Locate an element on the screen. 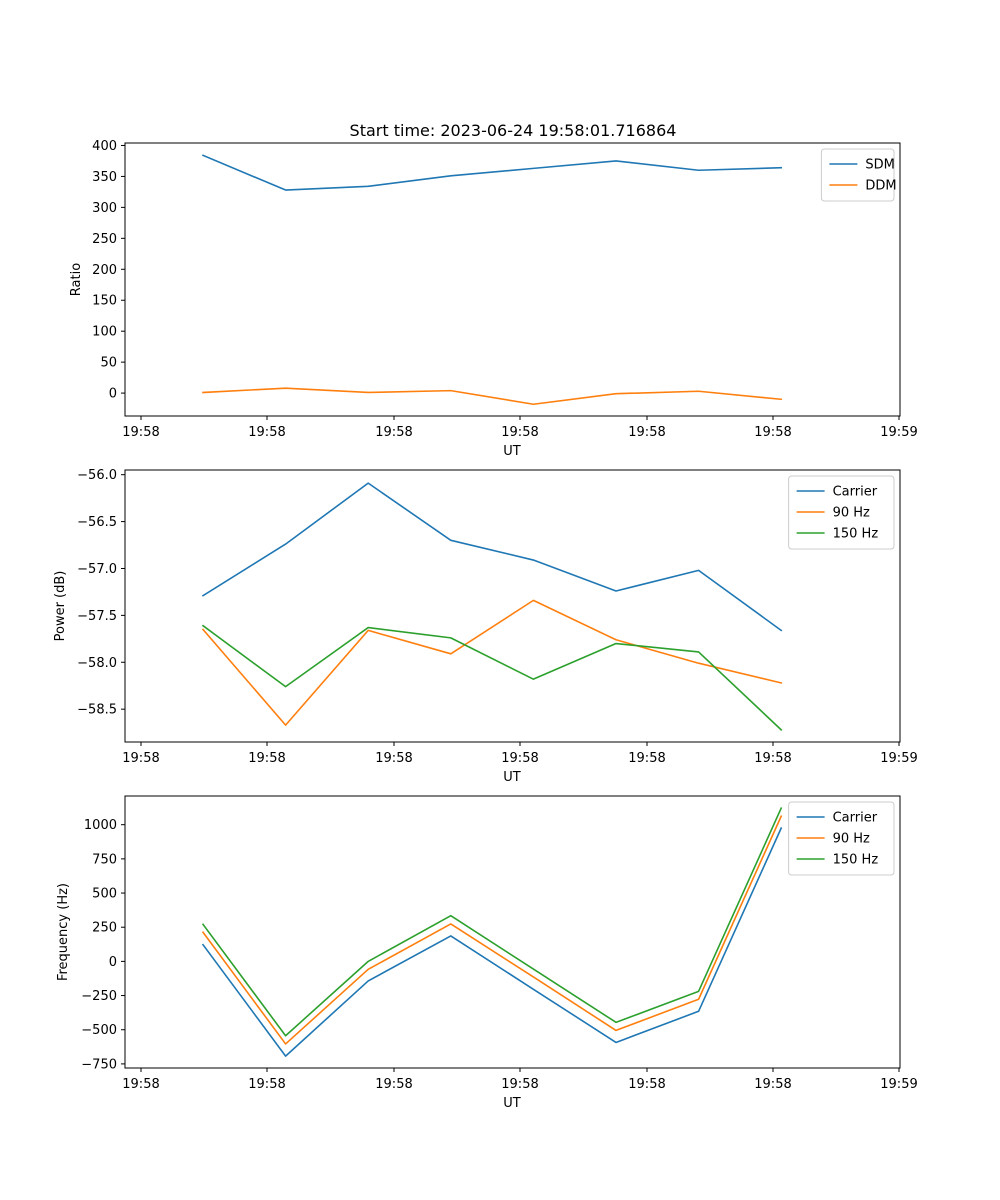  figure-title: Start time: 2023-06-24 19:58:01.716864 is located at coordinates (513, 130).